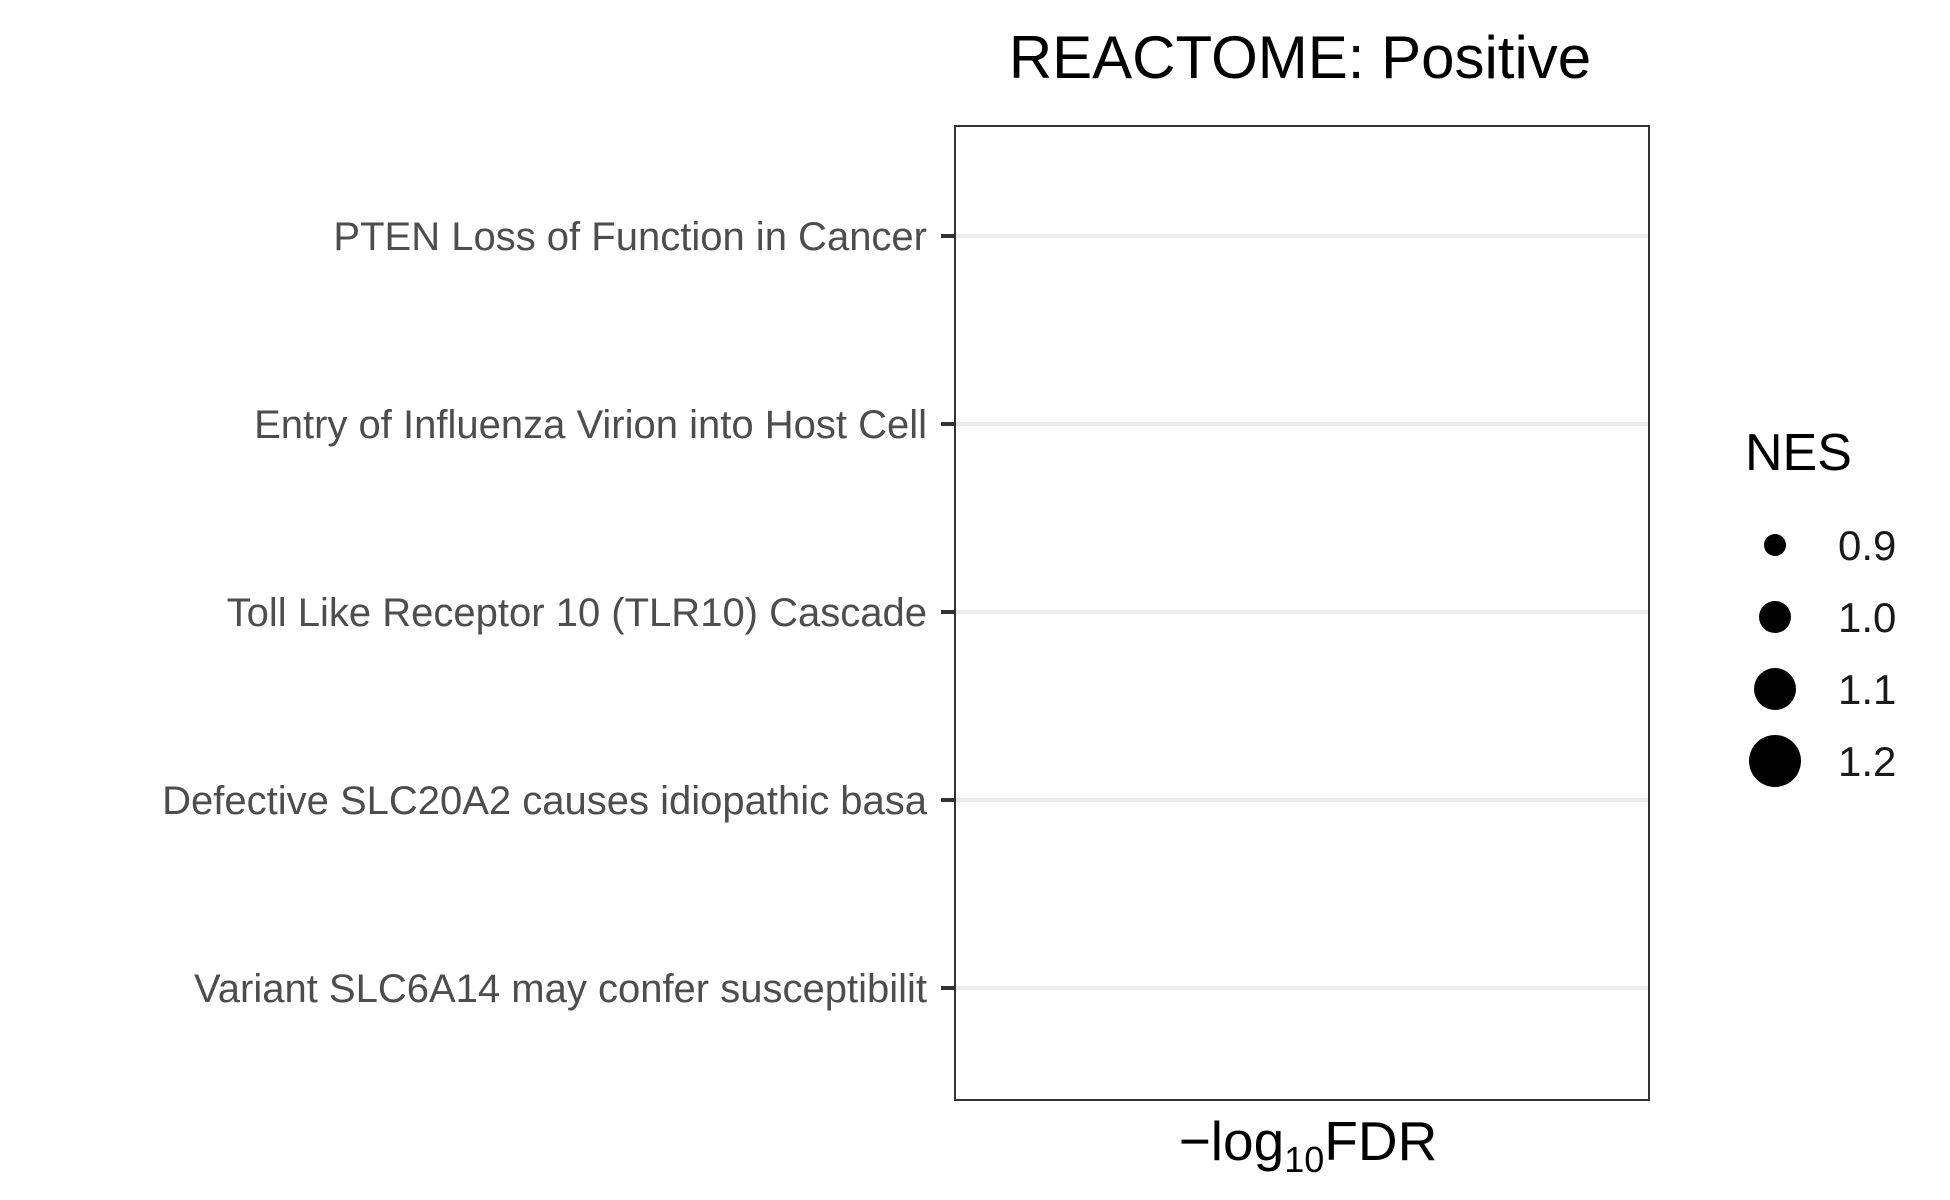 This screenshot has width=1950, height=1200. I want to click on legend-label-0: 0.9, so click(1867, 545).